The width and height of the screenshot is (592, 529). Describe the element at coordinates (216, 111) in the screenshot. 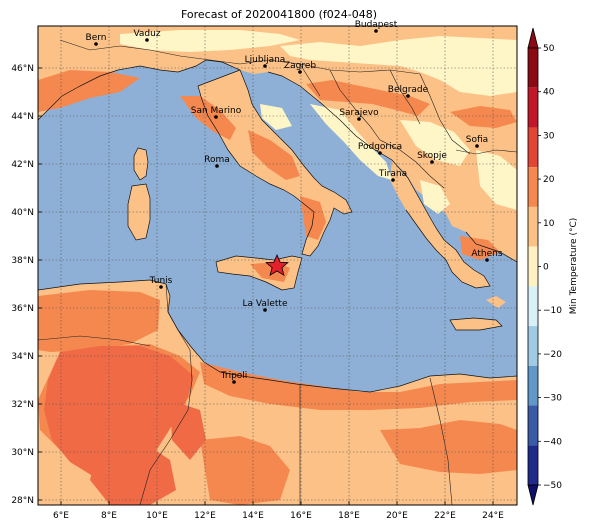

I see `city-label: San Marino` at that location.